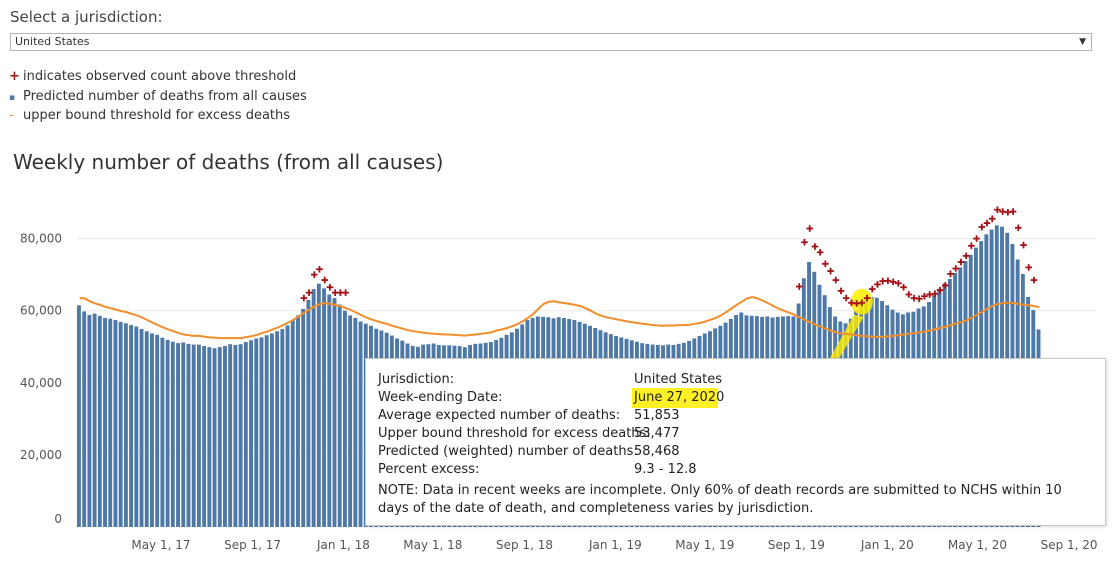 This screenshot has width=1118, height=561. What do you see at coordinates (160, 76) in the screenshot?
I see `legend-label: indicates observed count above threshold` at bounding box center [160, 76].